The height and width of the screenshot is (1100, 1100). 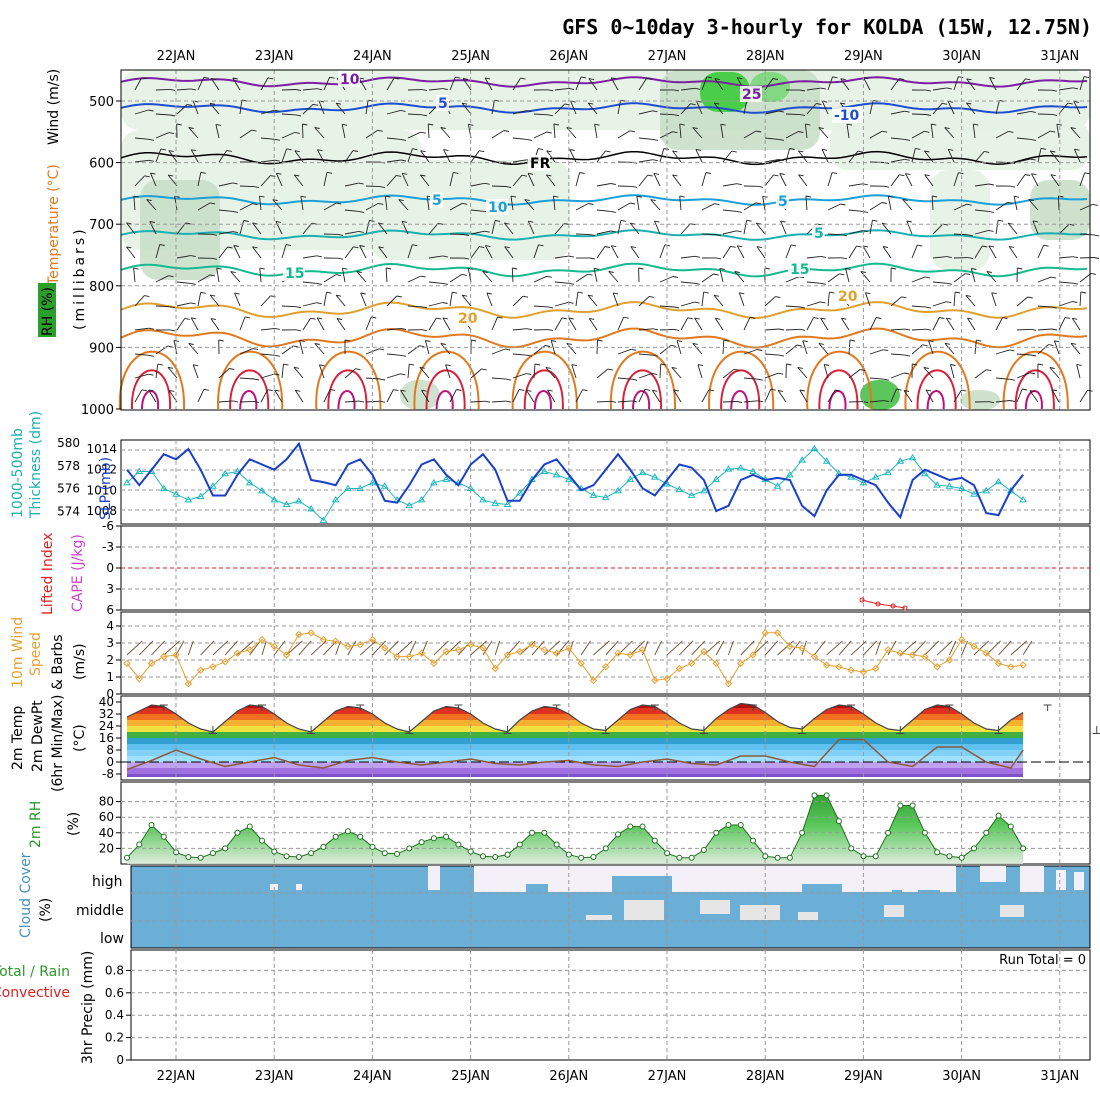 I want to click on contour-30-loop, so click(x=642, y=389).